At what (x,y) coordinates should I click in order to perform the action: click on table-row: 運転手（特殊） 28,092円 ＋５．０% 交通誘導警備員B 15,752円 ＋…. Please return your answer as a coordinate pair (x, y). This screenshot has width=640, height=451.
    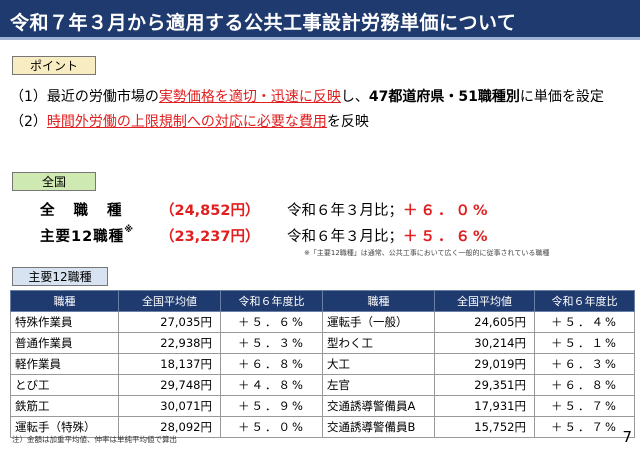
    Looking at the image, I should click on (322, 427).